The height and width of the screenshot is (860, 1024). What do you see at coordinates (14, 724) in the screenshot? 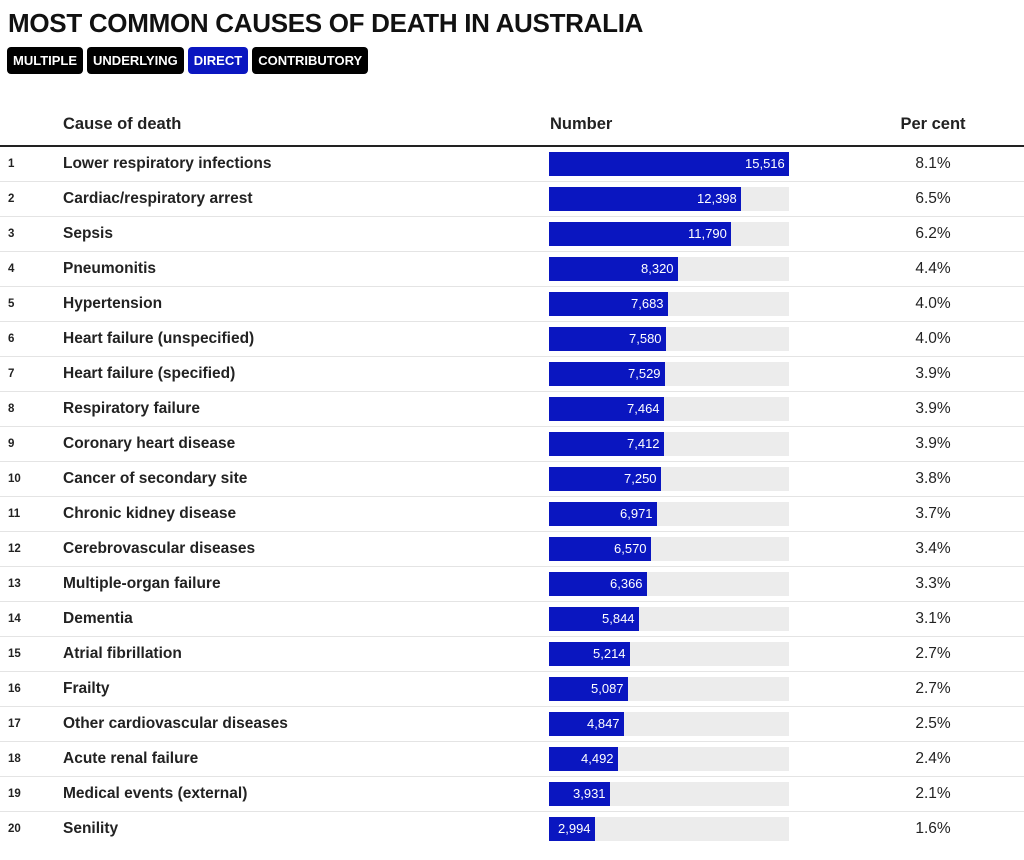
I see `row-rank: 17` at bounding box center [14, 724].